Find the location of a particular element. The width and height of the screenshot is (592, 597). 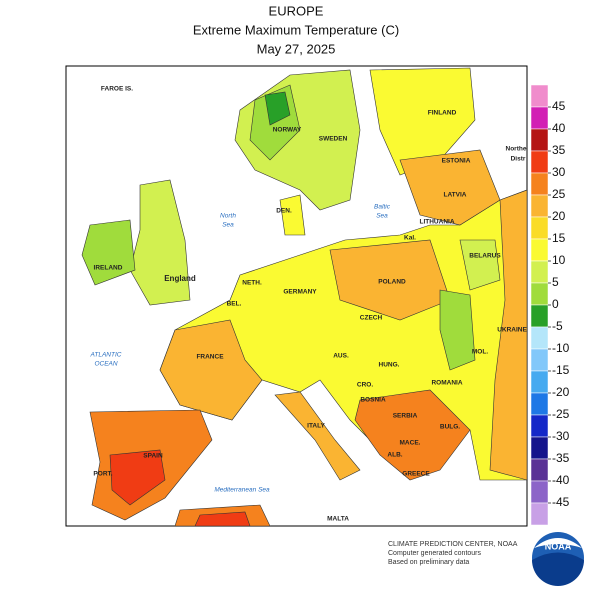

place-label: FRANCE is located at coordinates (210, 357).